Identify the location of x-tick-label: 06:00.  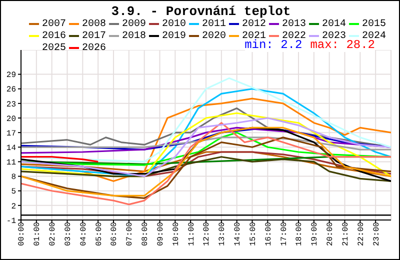
(115, 234).